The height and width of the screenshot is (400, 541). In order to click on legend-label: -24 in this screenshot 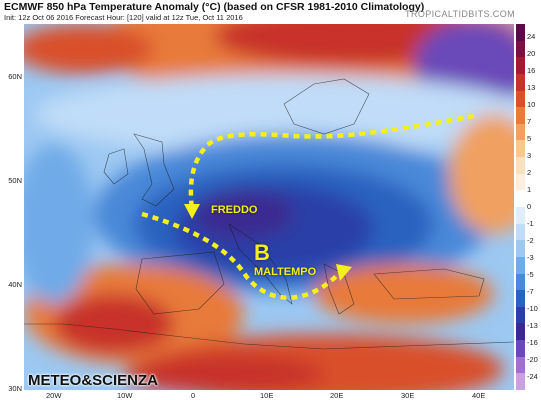, I will do `click(532, 377)`.